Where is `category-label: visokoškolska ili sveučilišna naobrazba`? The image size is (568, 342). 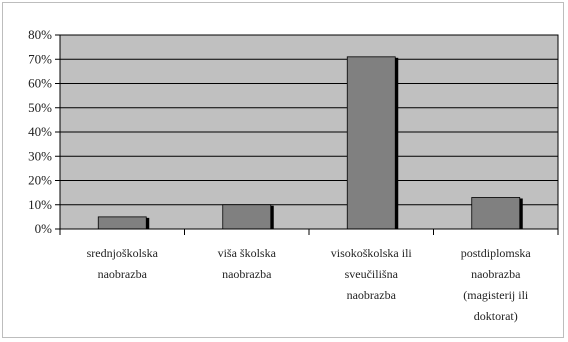 category-label: visokoškolska ili sveučilišna naobrazba is located at coordinates (372, 274).